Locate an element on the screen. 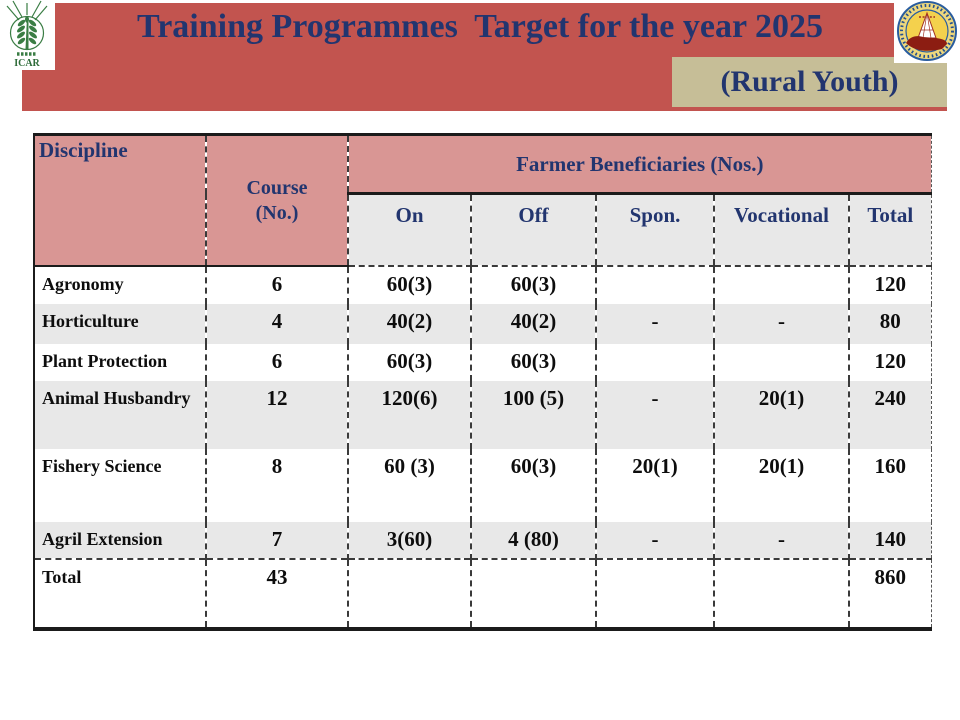 The width and height of the screenshot is (960, 720). icar-logo: ICAR is located at coordinates (27, 35).